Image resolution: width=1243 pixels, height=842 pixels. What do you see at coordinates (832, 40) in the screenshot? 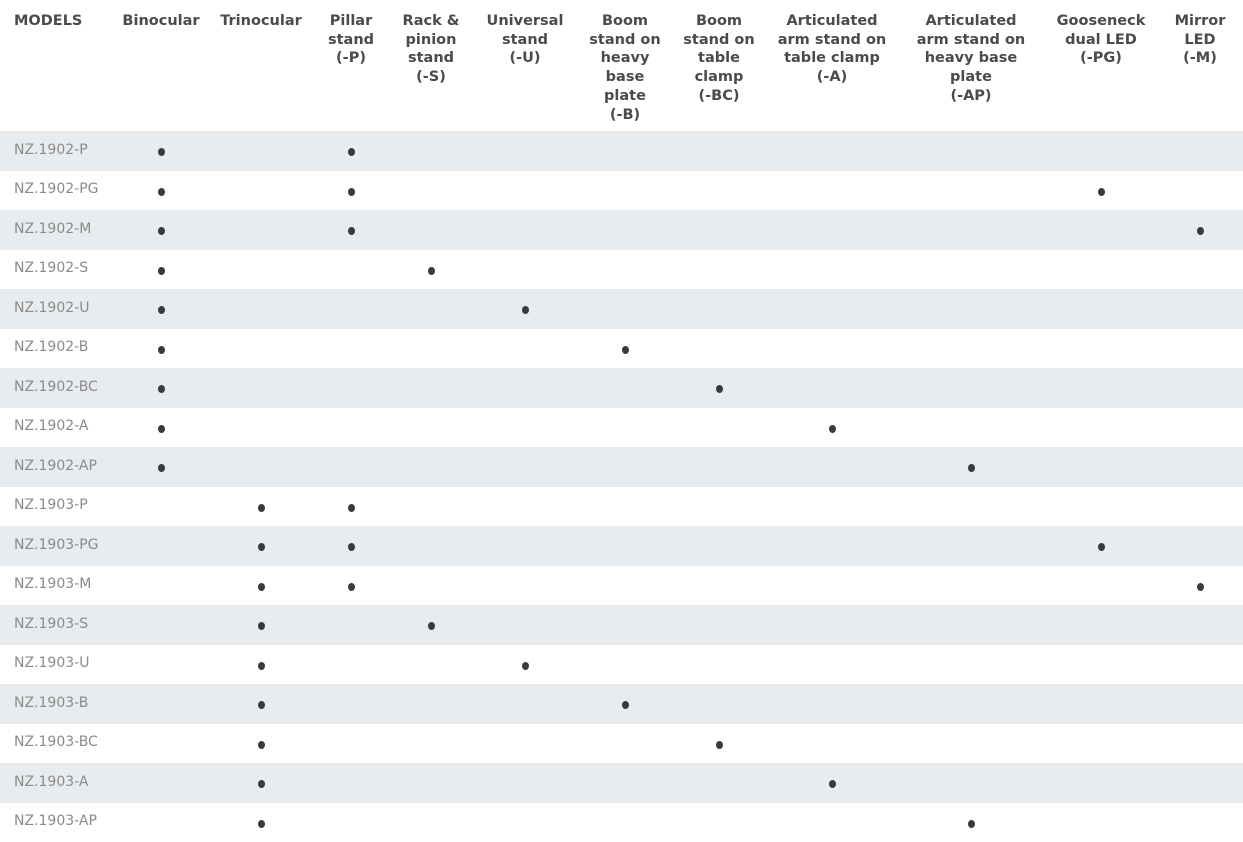
I see `column-header-line: arm stand on` at bounding box center [832, 40].